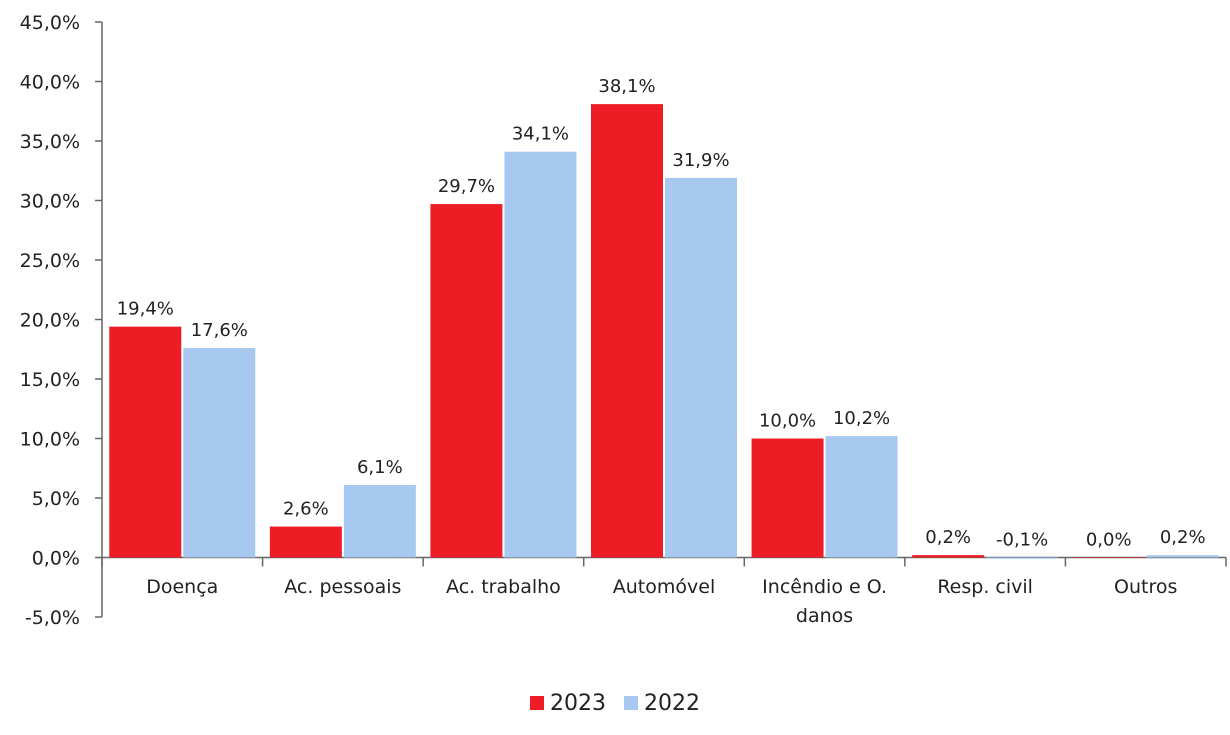 The width and height of the screenshot is (1230, 735). I want to click on data-label-2023: 0,2%, so click(948, 537).